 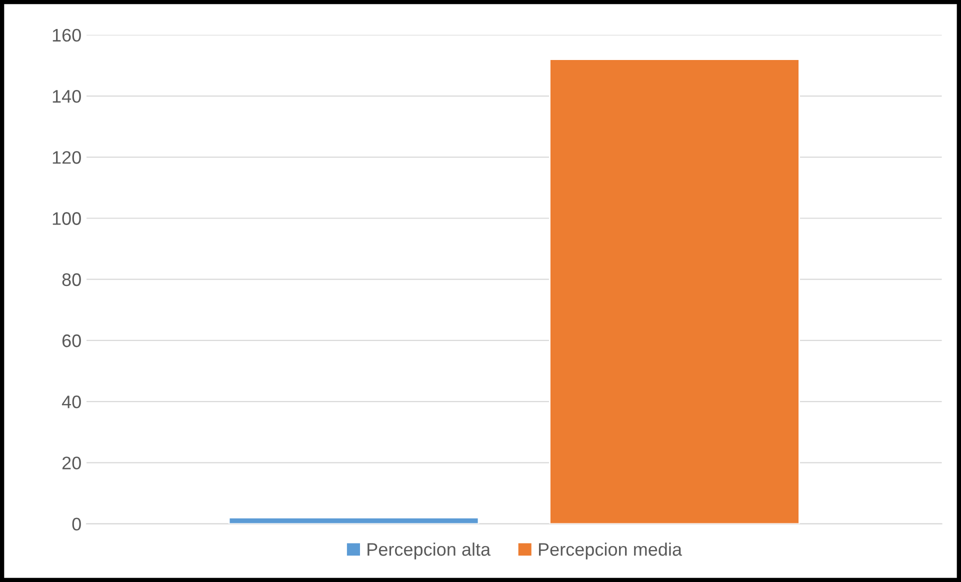 I want to click on y-tick-label: 40, so click(x=71, y=402).